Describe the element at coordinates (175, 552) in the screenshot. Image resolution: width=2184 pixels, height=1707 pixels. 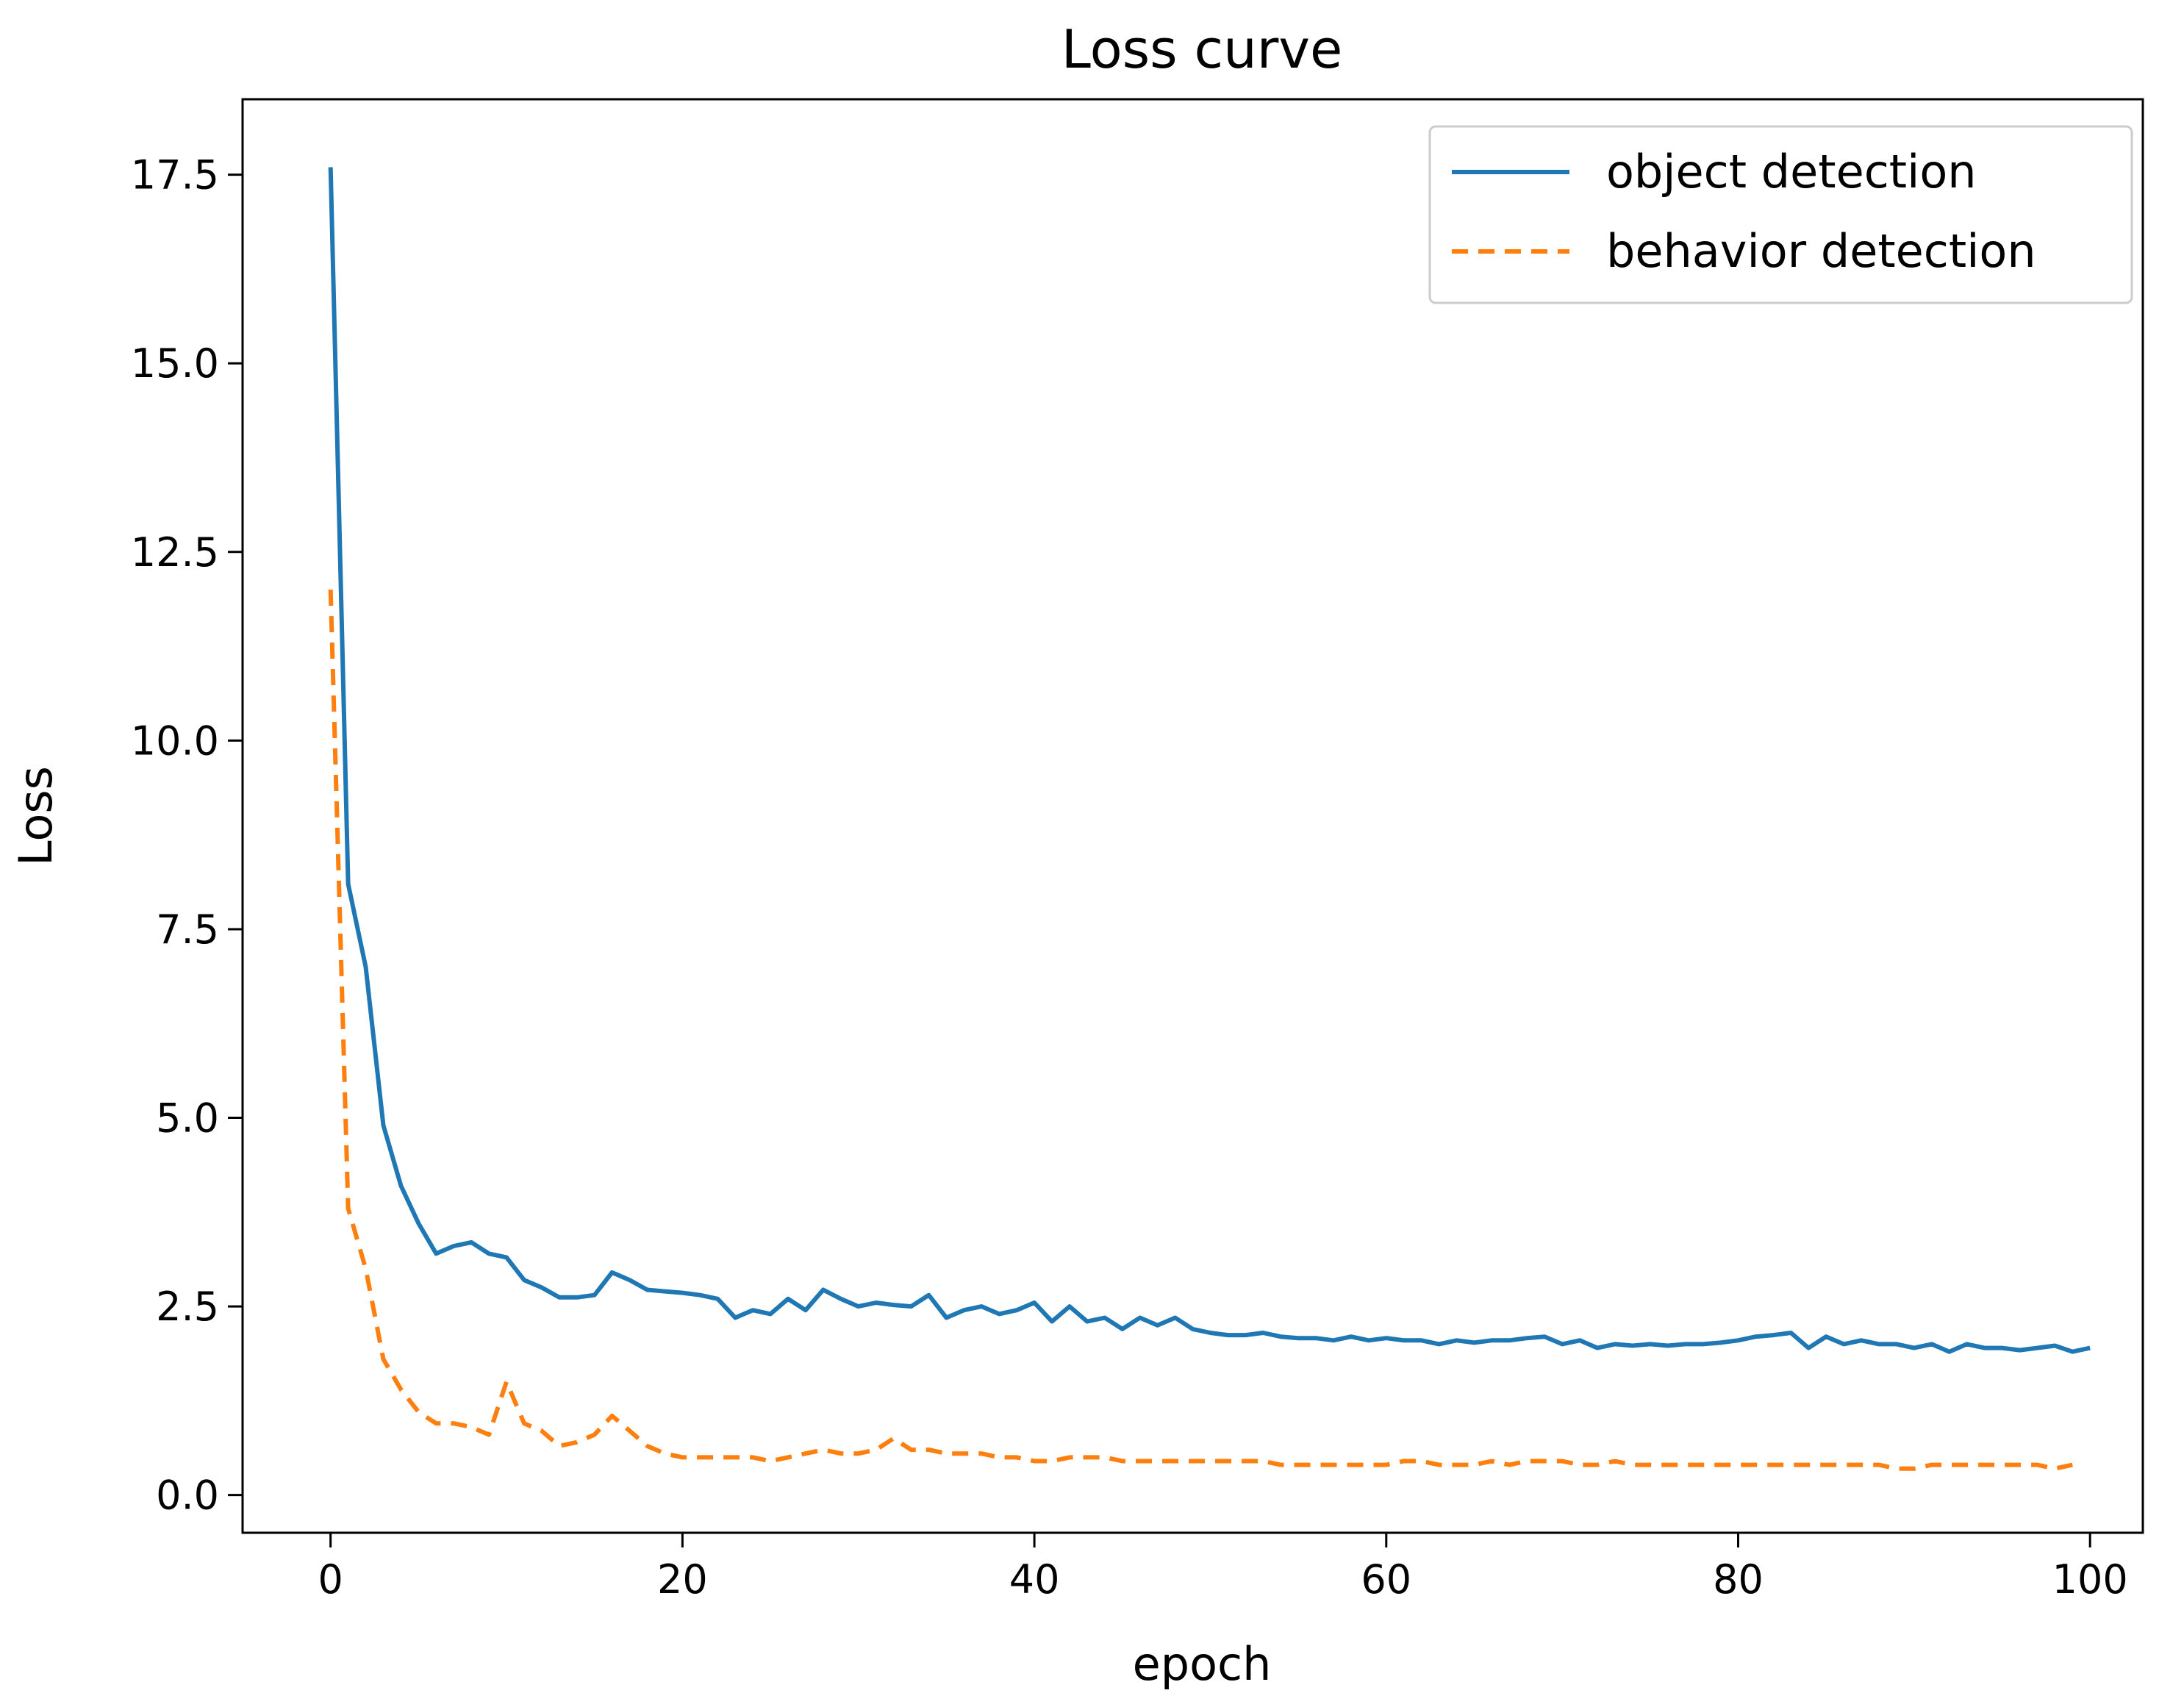
I see `y-tick-label: 12.5` at that location.